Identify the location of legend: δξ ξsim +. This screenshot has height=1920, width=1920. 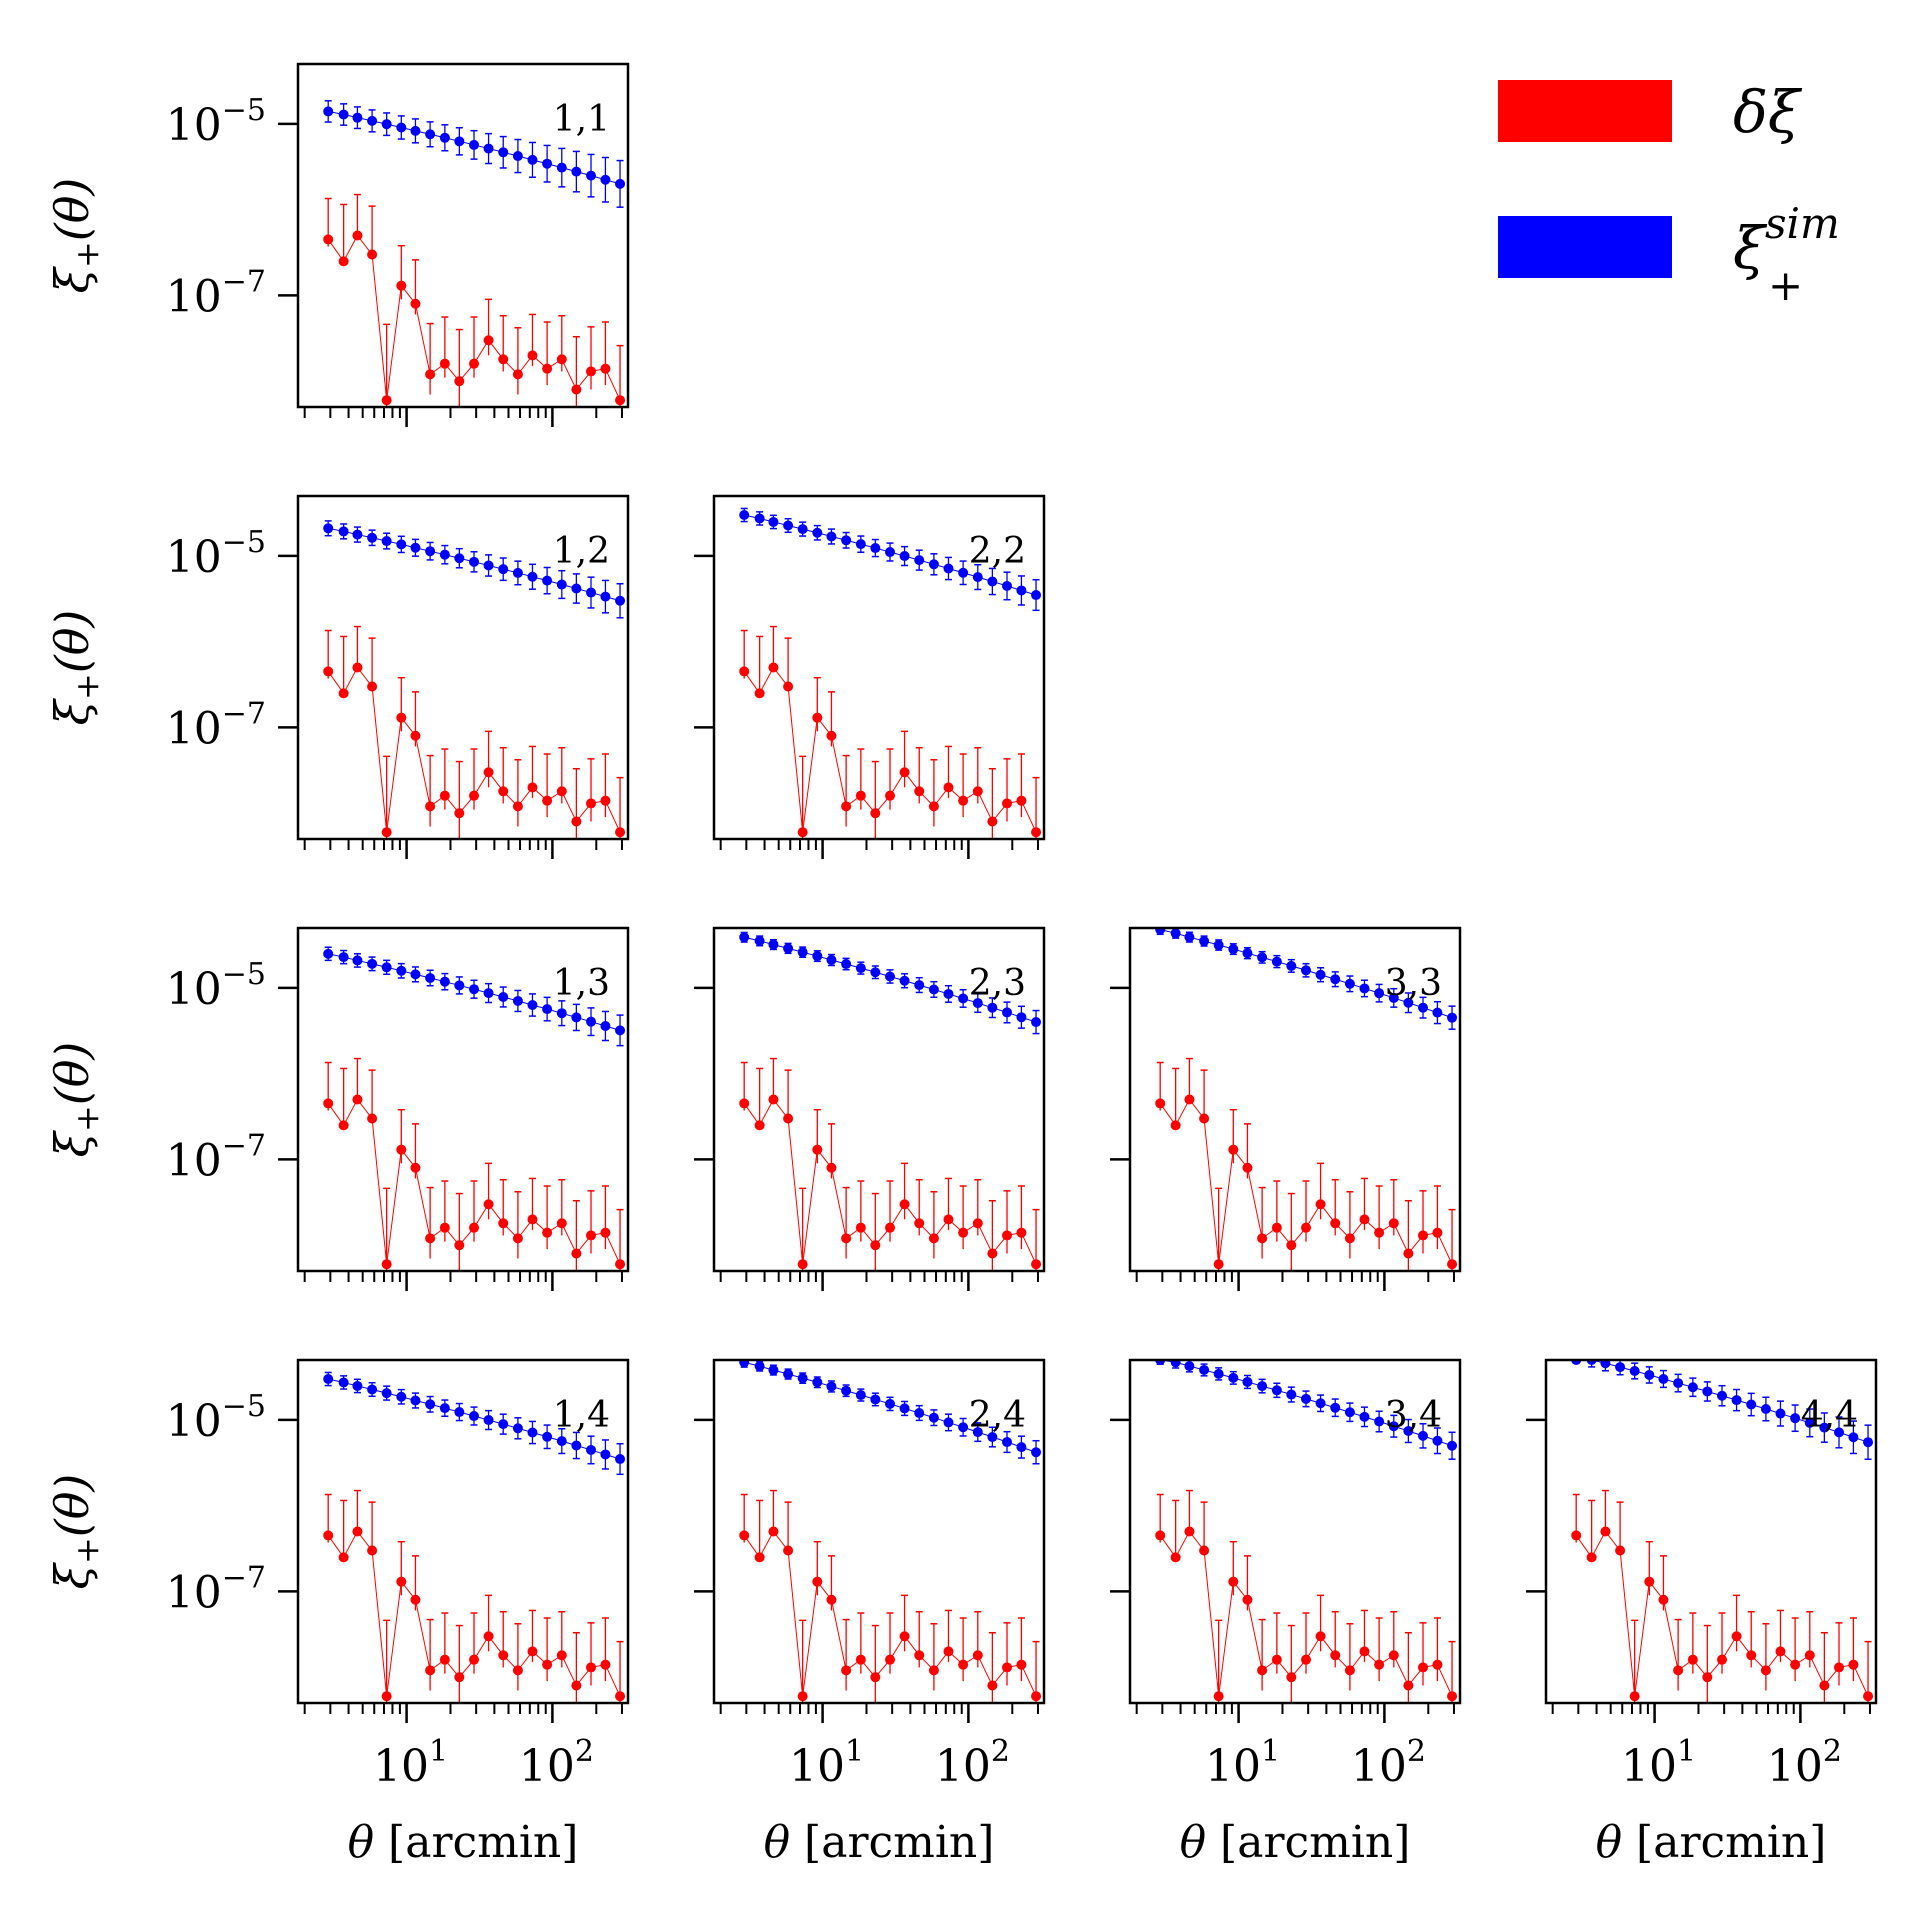
(1669, 194).